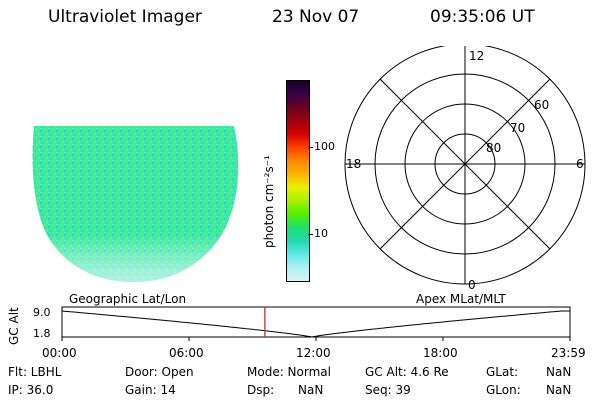 This screenshot has width=600, height=400. What do you see at coordinates (289, 372) in the screenshot?
I see `info-mode: Mode: Normal` at bounding box center [289, 372].